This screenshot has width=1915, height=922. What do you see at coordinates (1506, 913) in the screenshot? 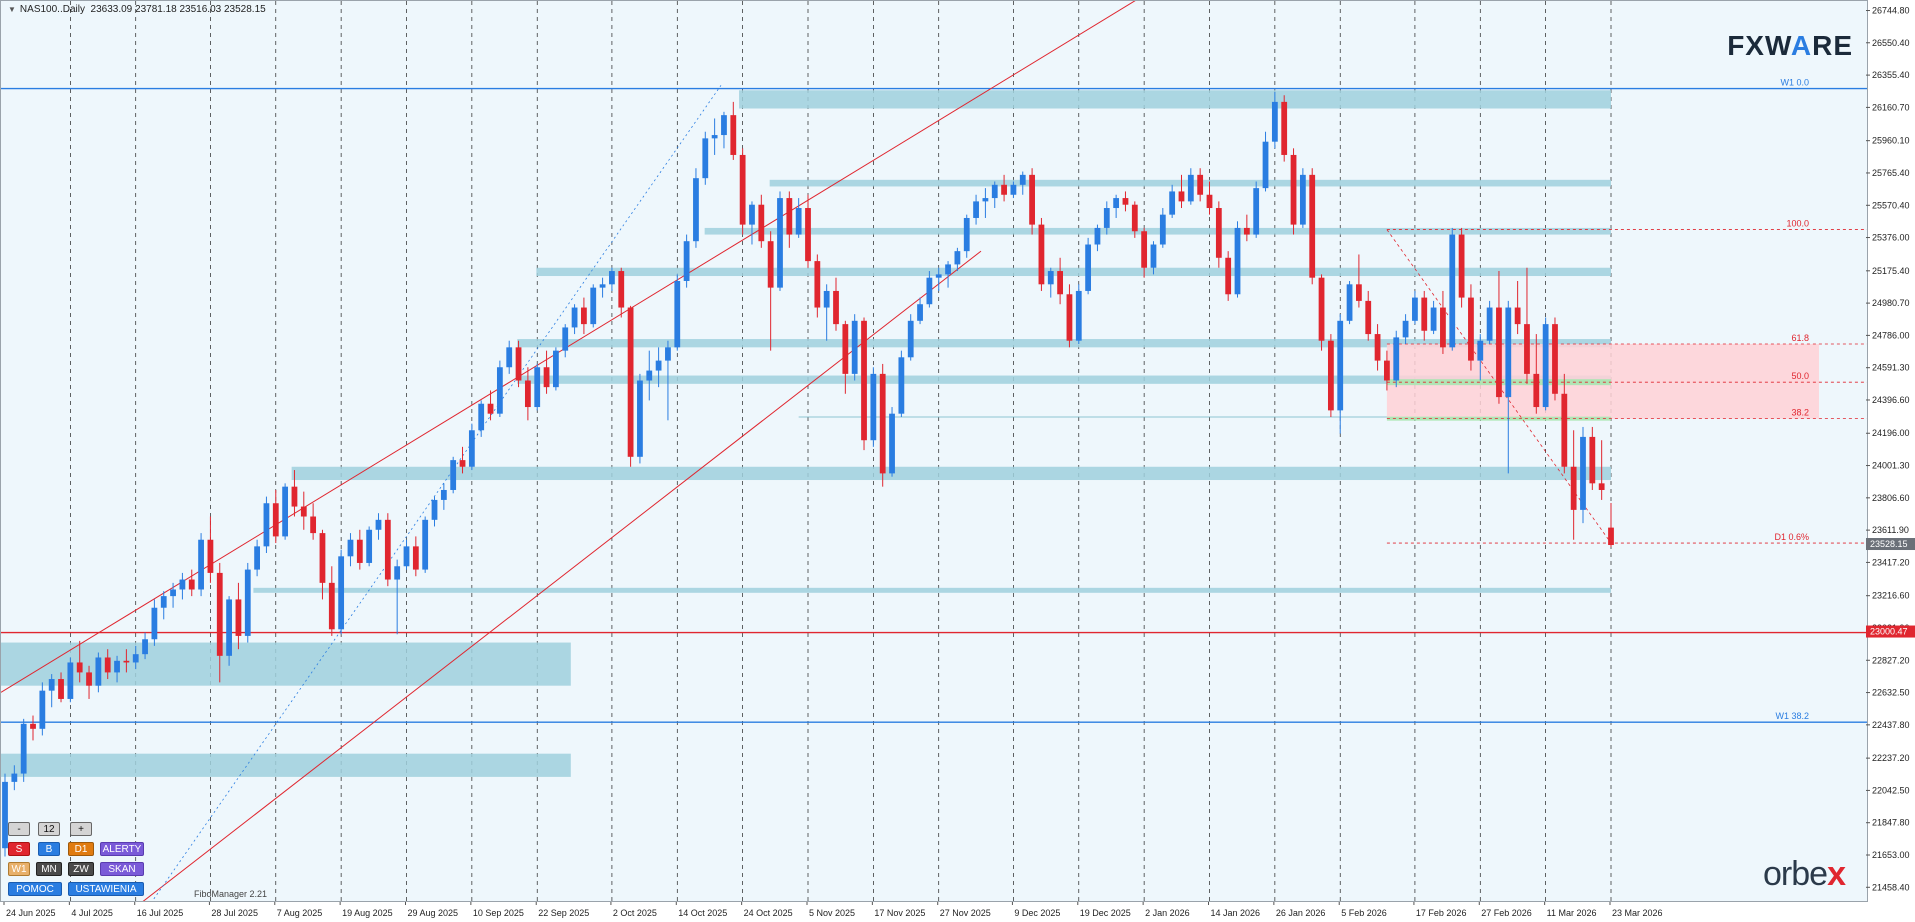
I see `x-tick-label: 27 Feb 2026` at bounding box center [1506, 913].